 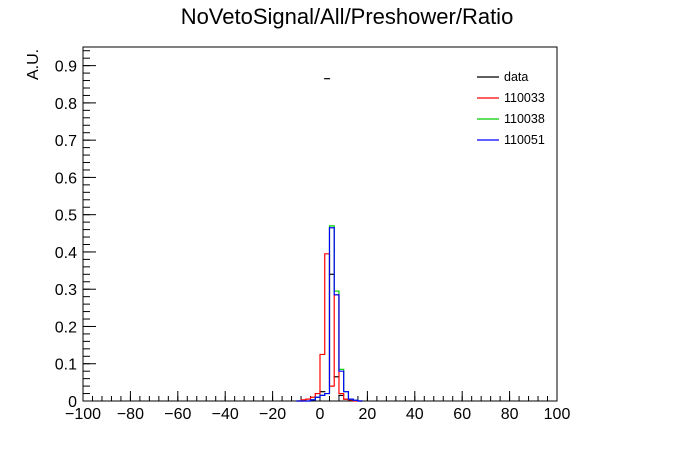 What do you see at coordinates (462, 414) in the screenshot?
I see `x-tick-label: 60` at bounding box center [462, 414].